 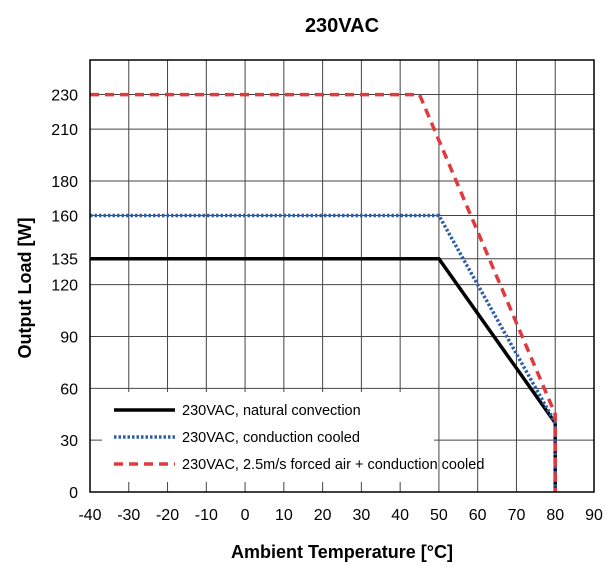 What do you see at coordinates (73, 493) in the screenshot?
I see `y-tick-label: 0` at bounding box center [73, 493].